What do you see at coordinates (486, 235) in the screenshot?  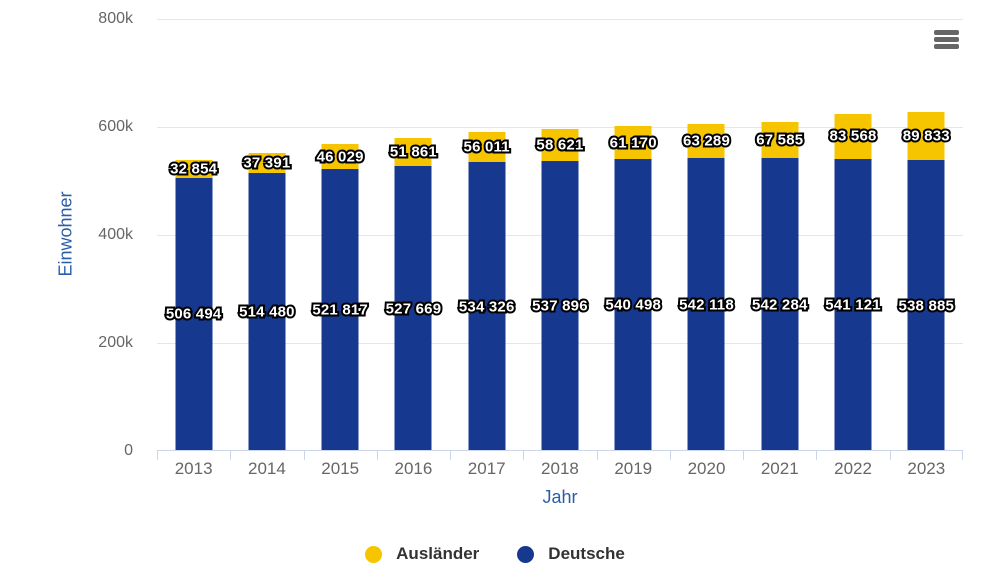 I see `bar-slot-2017: 534 326 56 011` at bounding box center [486, 235].